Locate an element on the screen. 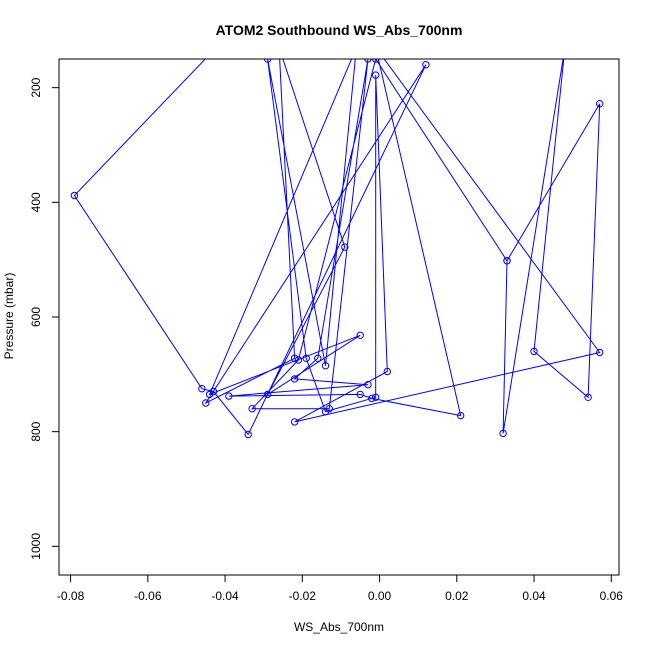  x-tick-label: -0.02 is located at coordinates (303, 596).